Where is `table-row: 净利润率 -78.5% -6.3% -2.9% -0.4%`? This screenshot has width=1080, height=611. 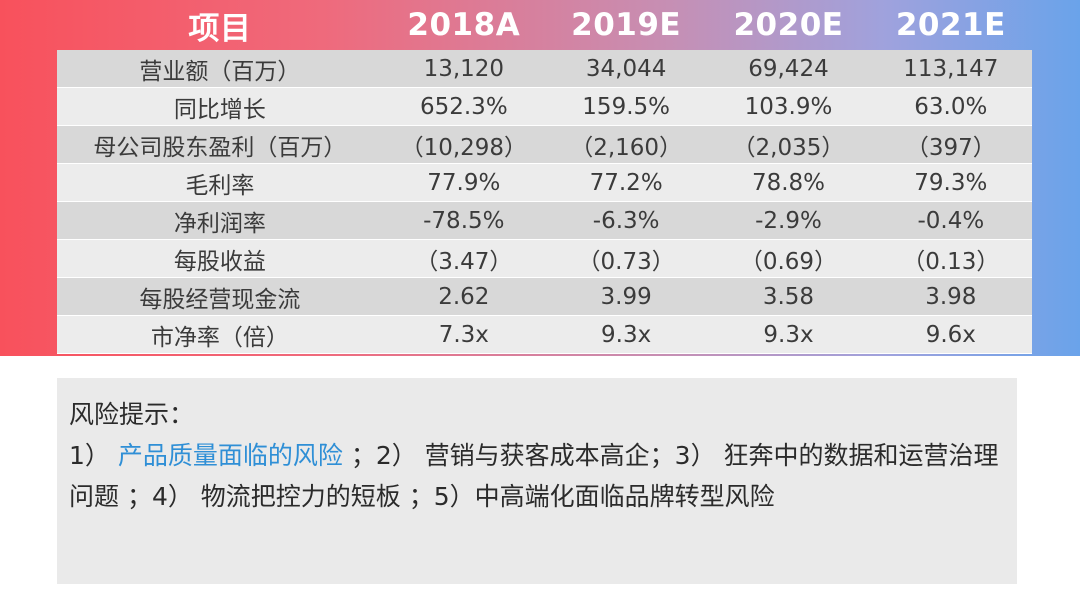
table-row: 净利润率 -78.5% -6.3% -2.9% -0.4% is located at coordinates (544, 220).